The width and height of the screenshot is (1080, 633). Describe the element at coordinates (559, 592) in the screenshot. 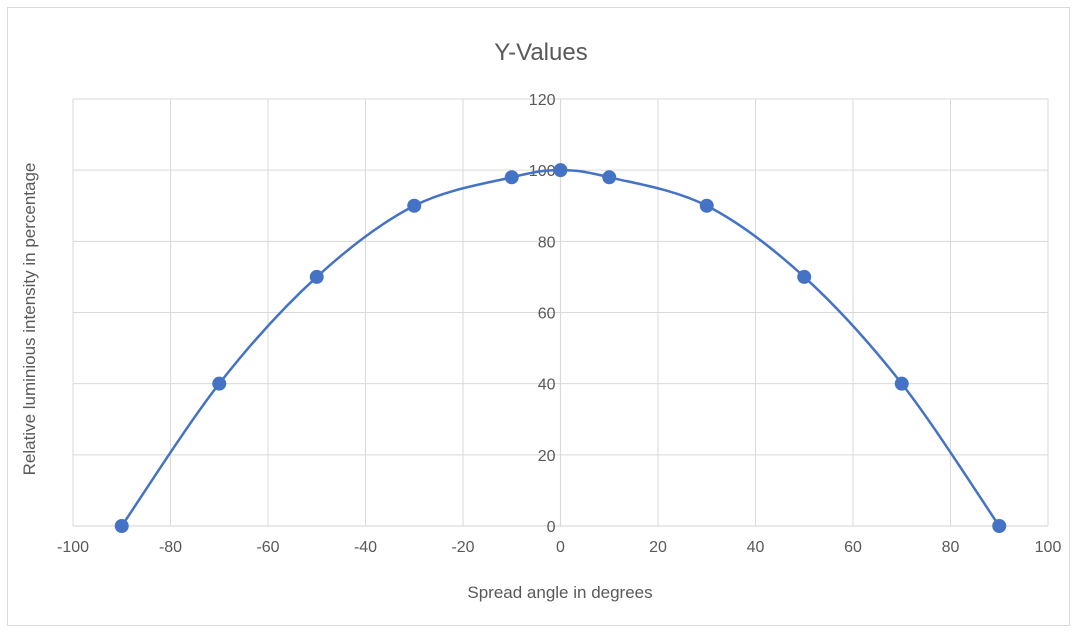

I see `x-axis-title: Spread angle in degrees` at that location.